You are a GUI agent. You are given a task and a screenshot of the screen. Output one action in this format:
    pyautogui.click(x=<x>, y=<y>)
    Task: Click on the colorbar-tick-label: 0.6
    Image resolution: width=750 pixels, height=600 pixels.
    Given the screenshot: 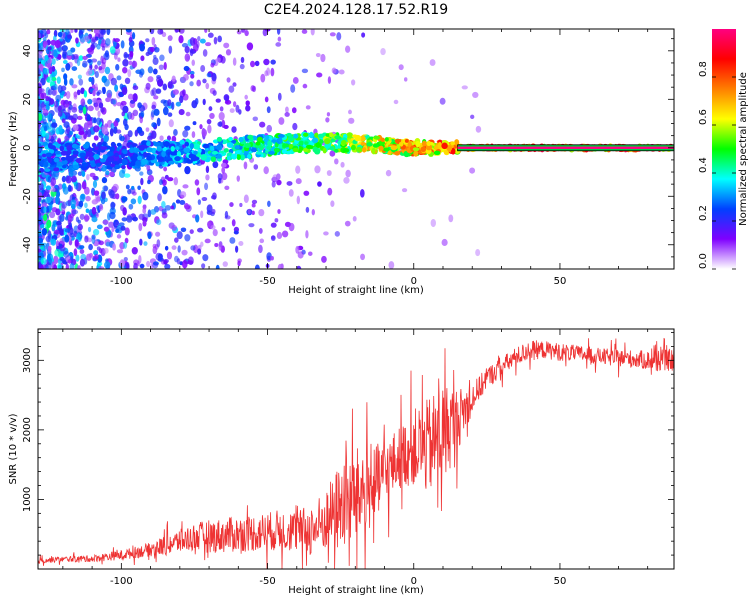 What is the action you would take?
    pyautogui.click(x=703, y=117)
    